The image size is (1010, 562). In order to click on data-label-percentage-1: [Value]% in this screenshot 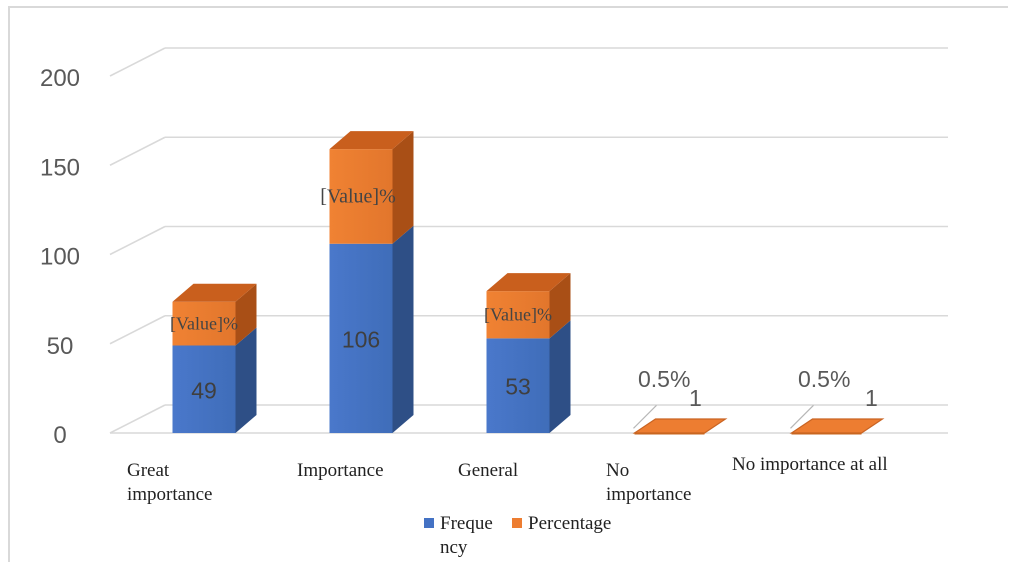, I will do `click(358, 196)`.